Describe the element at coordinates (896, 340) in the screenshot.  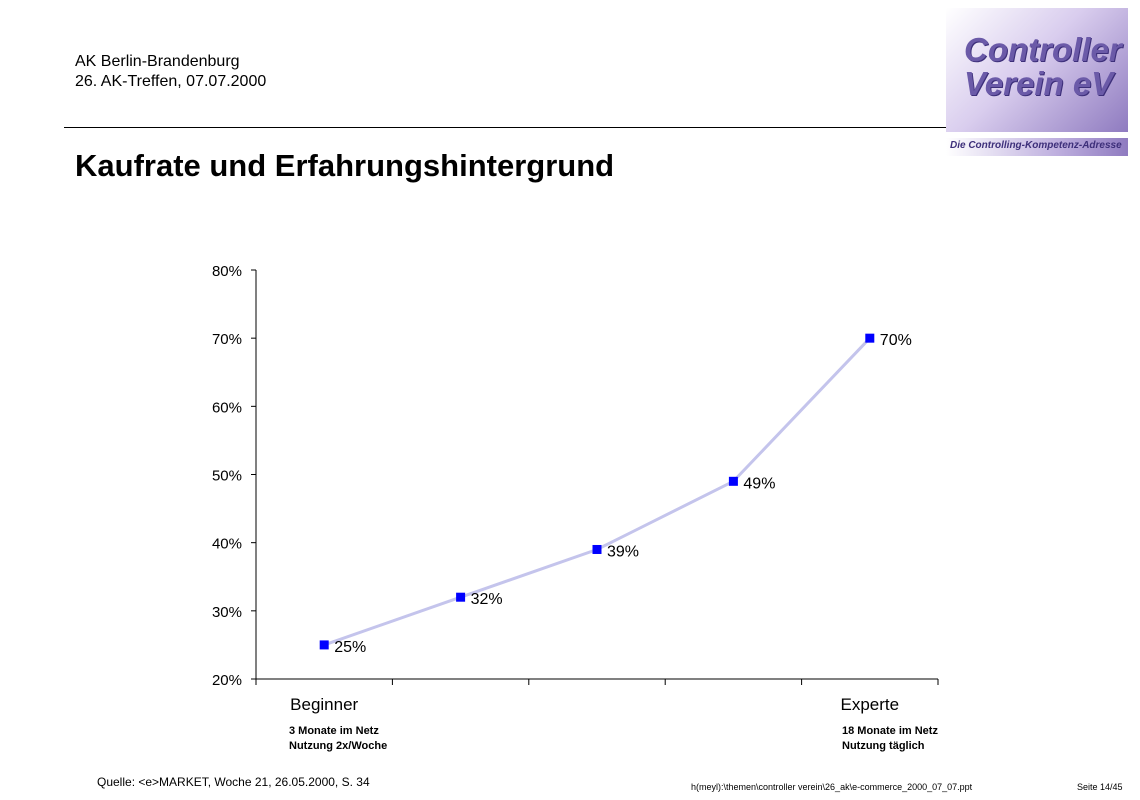
I see `data-label: 70%` at that location.